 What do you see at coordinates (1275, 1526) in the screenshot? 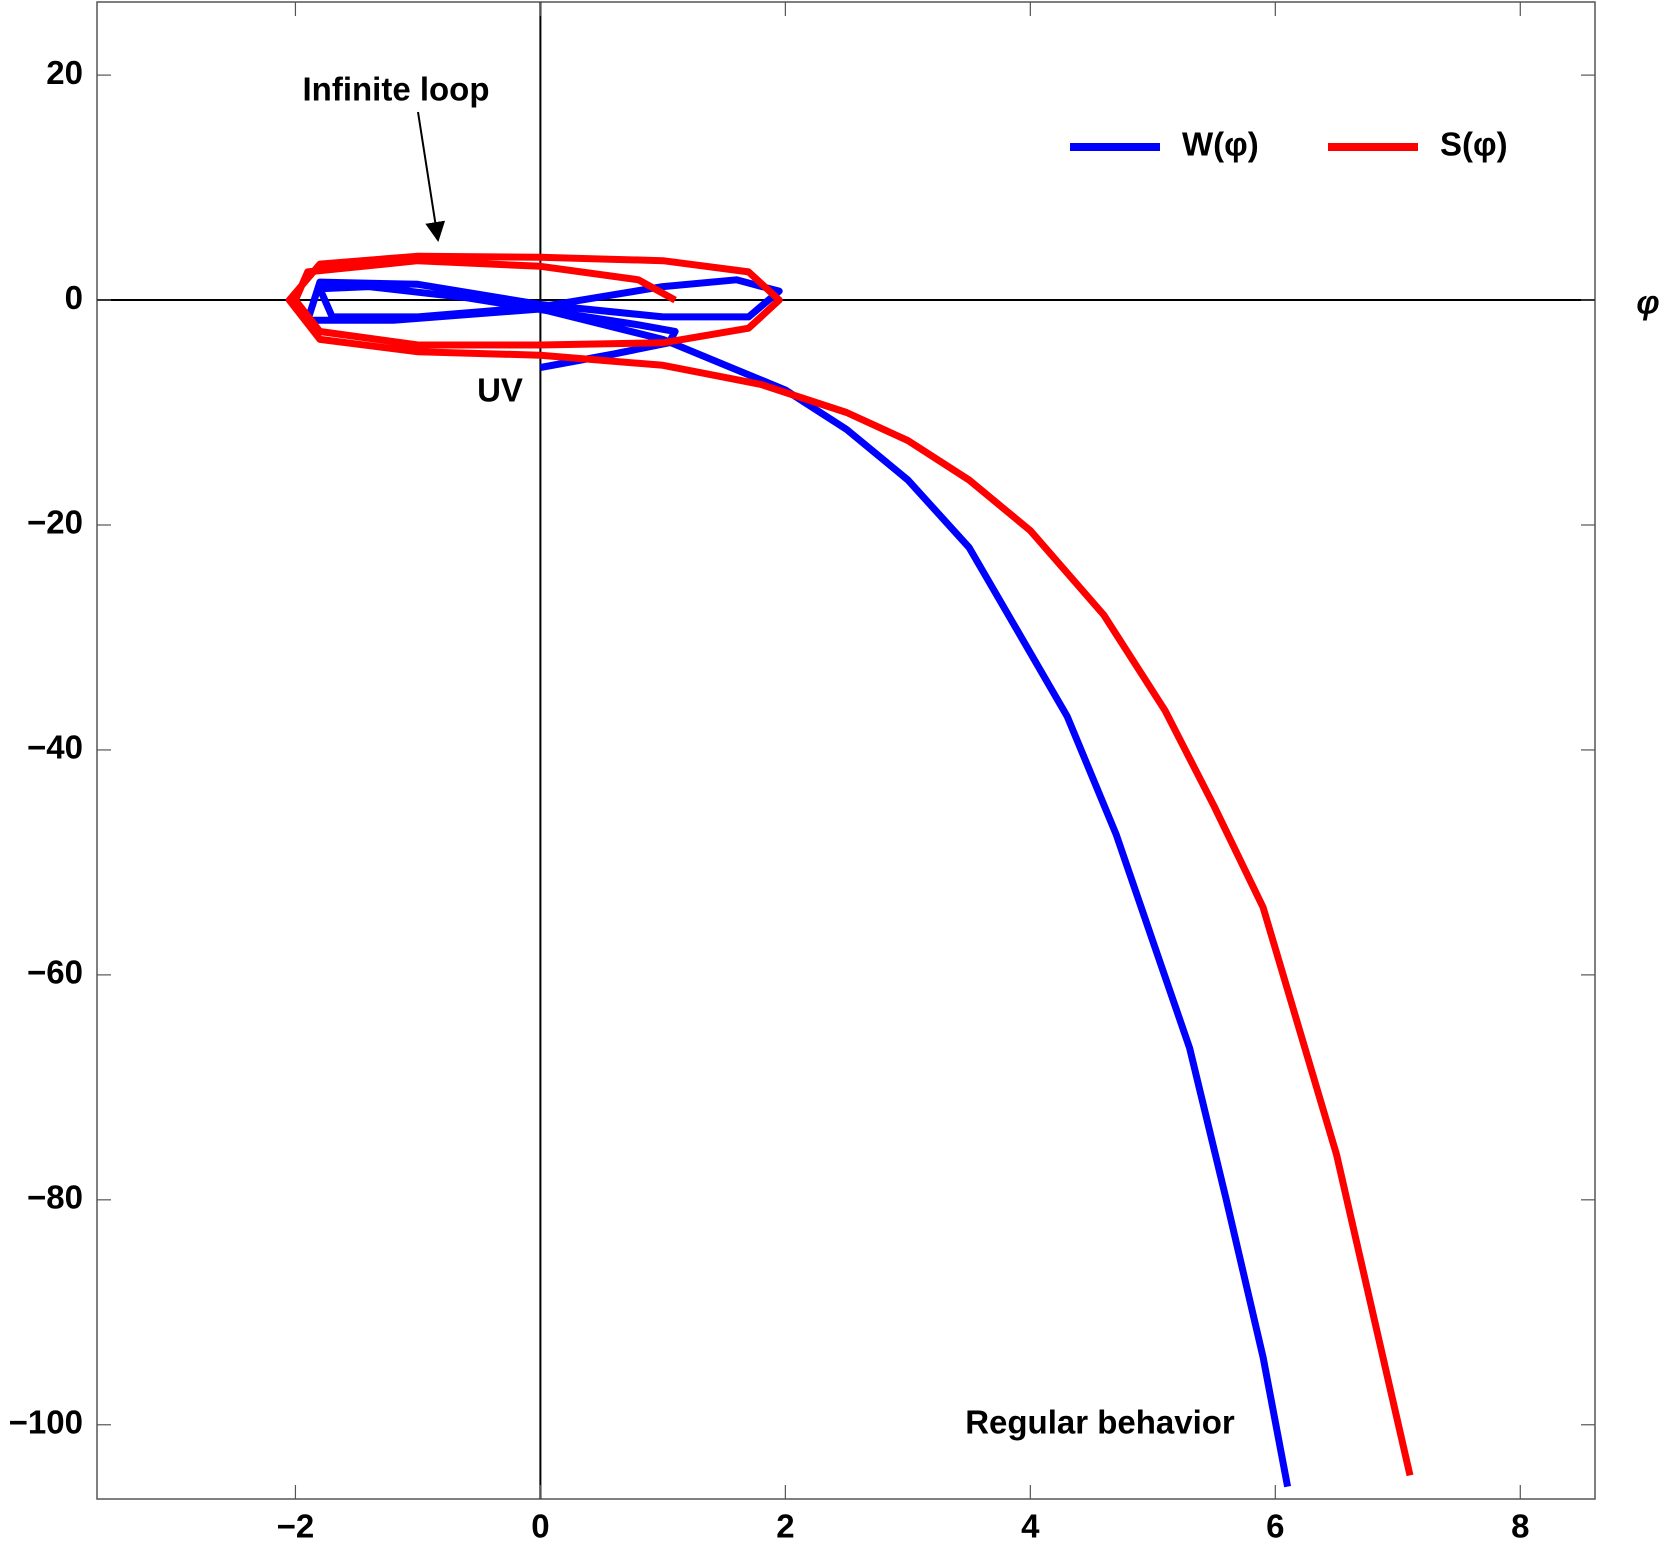
I see `x-tick-label: 6` at bounding box center [1275, 1526].